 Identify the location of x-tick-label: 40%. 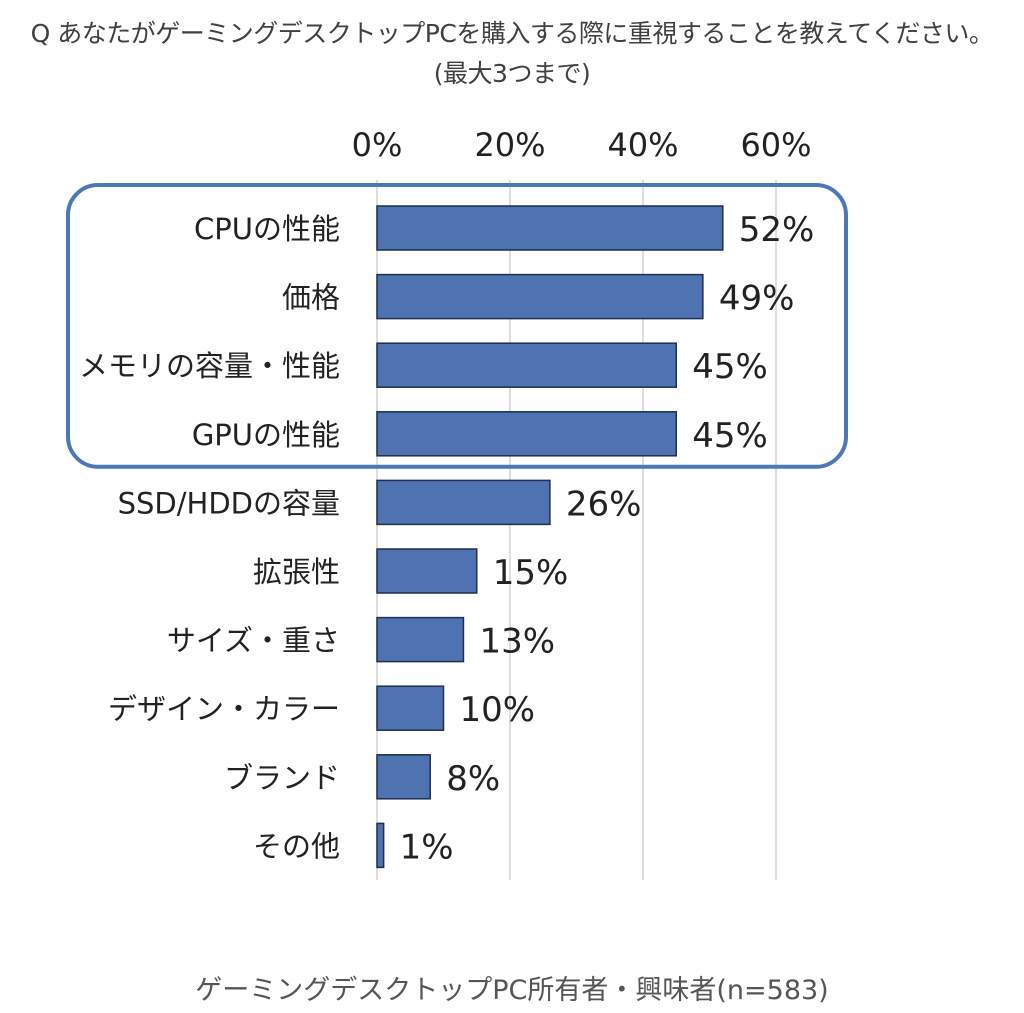
(642, 145).